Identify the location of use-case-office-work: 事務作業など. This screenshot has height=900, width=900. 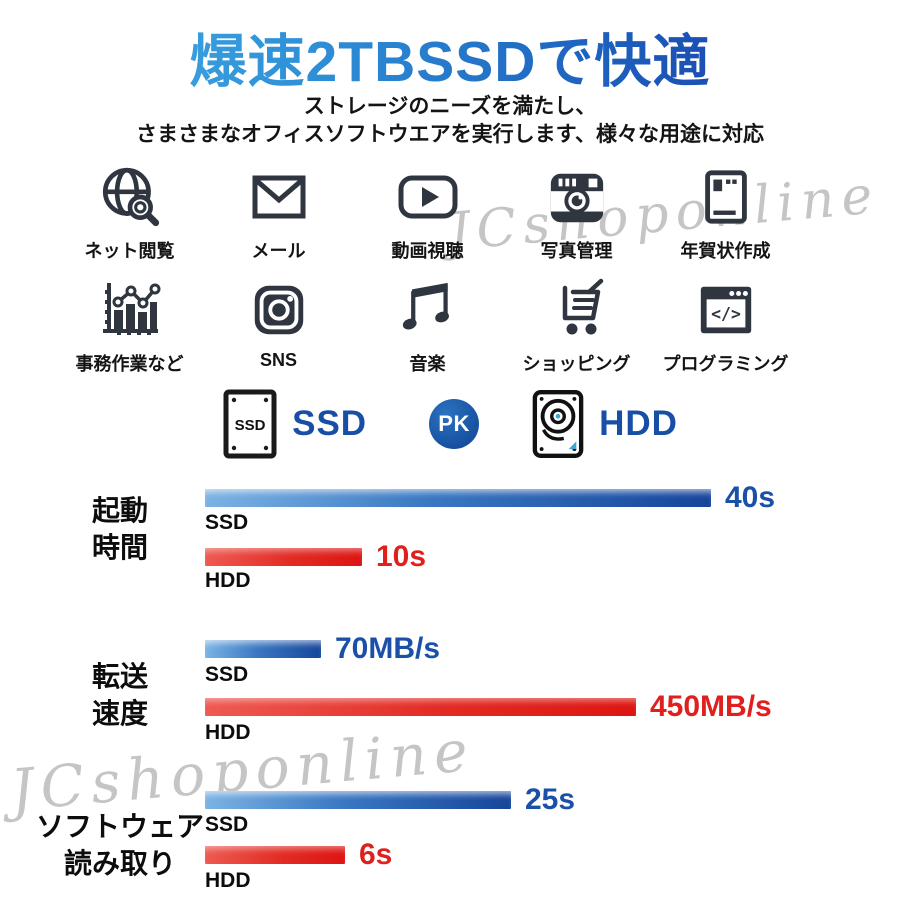
(129, 326).